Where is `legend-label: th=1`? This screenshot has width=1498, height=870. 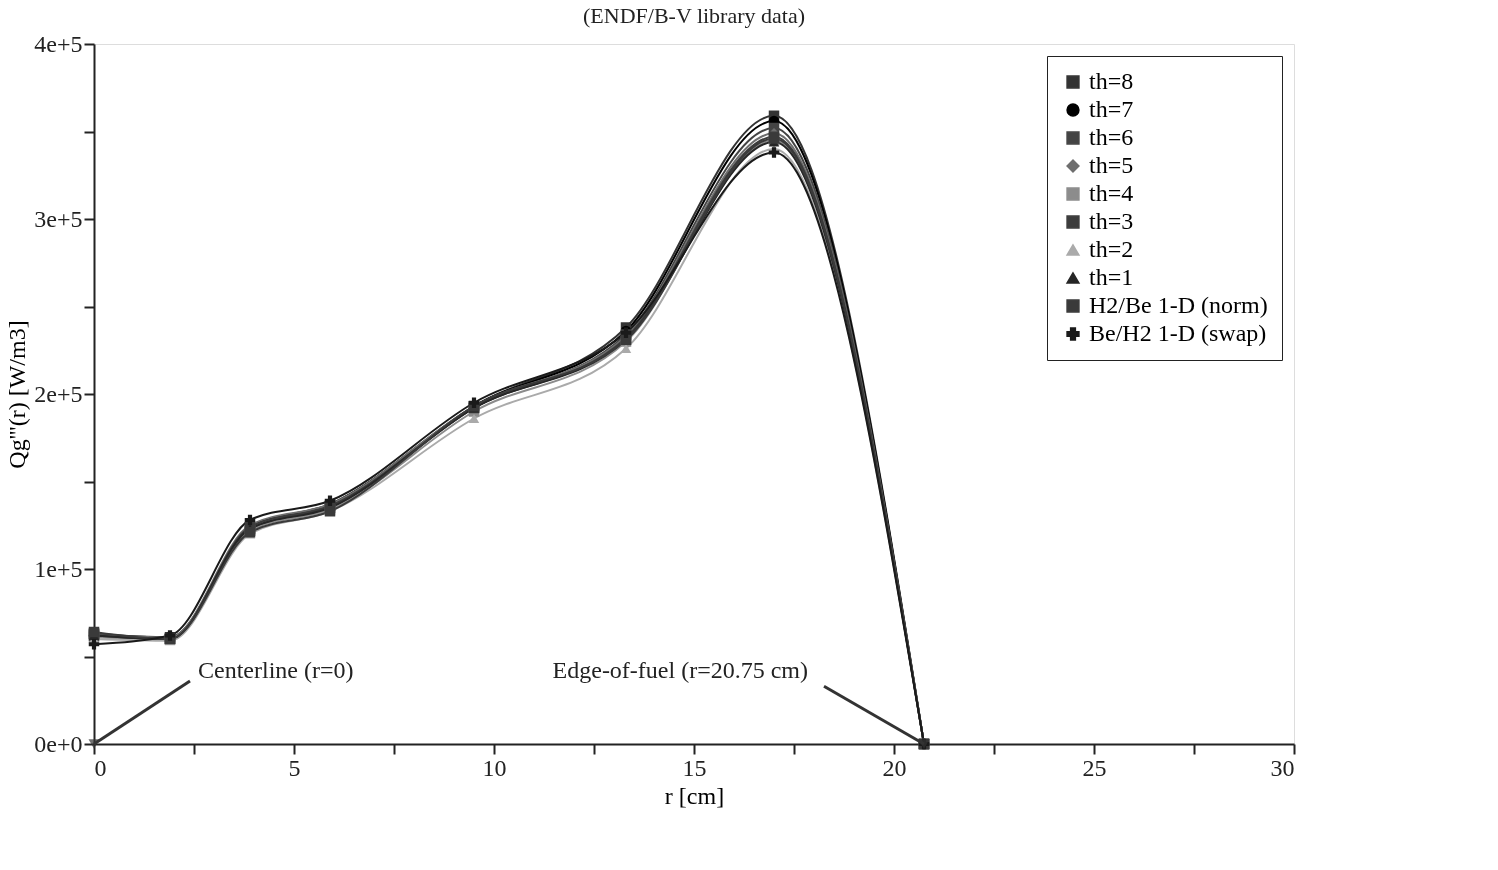
legend-label: th=1 is located at coordinates (1111, 277).